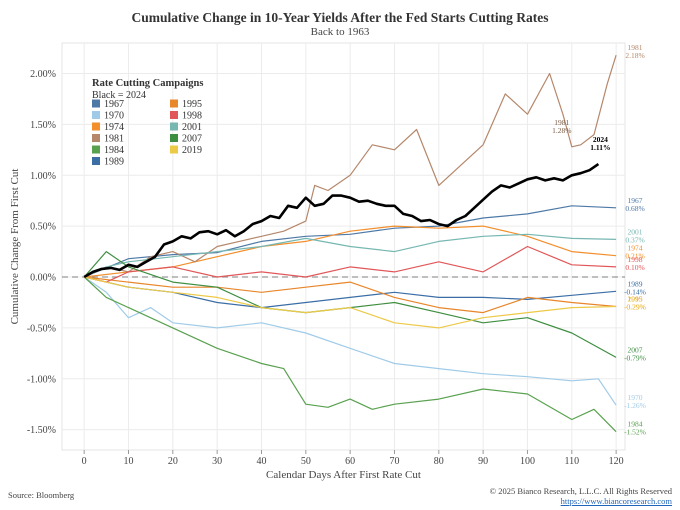 This screenshot has height=510, width=680. I want to click on x-tick-label: 110, so click(571, 461).